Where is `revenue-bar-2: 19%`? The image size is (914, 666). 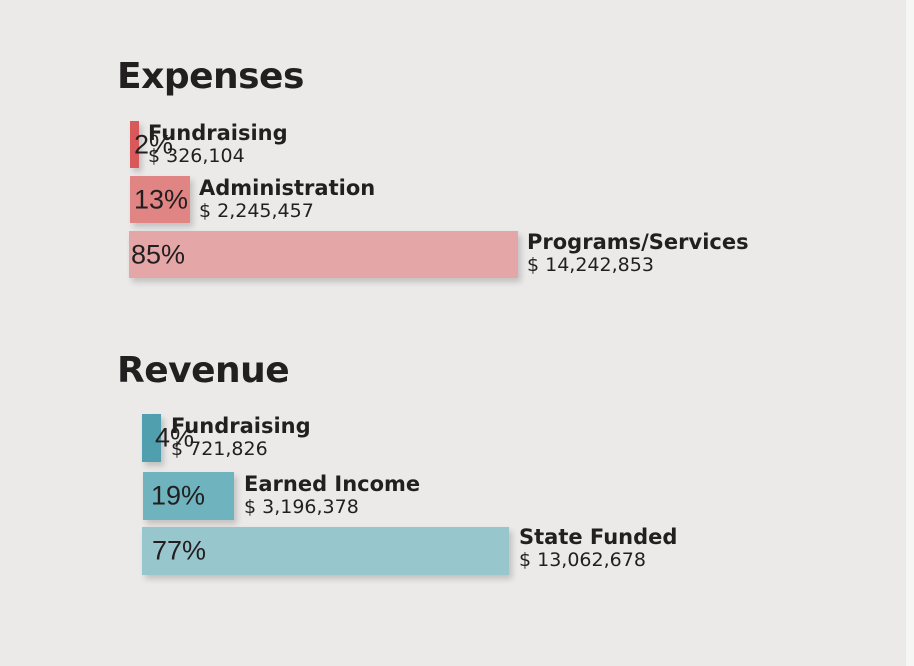 revenue-bar-2: 19% is located at coordinates (188, 496).